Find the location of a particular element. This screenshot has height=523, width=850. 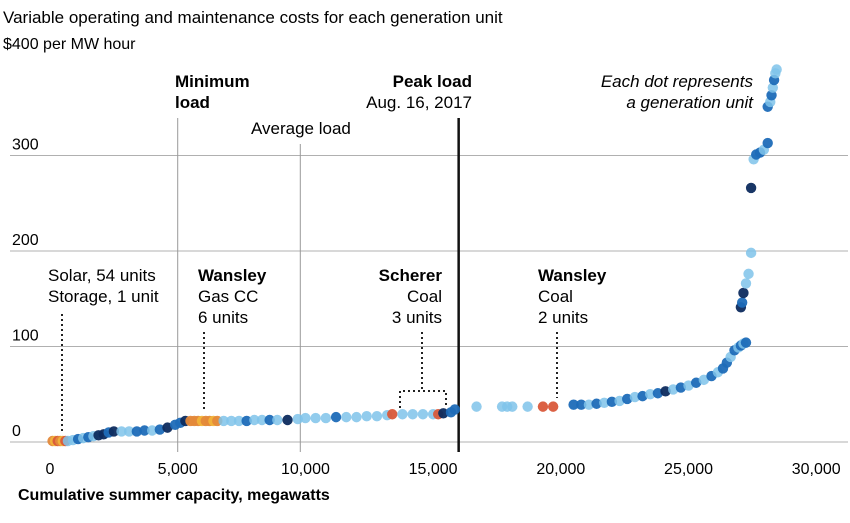

wansley-gas-name: Wansley is located at coordinates (232, 275).